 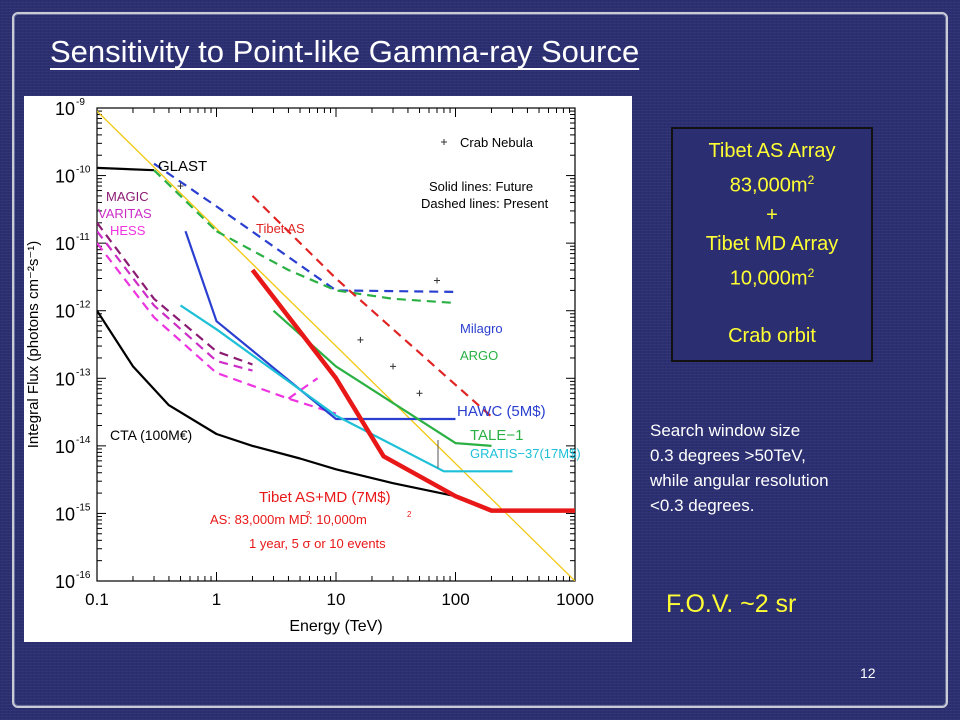 I want to click on x-tick-label: 1000, so click(x=575, y=599).